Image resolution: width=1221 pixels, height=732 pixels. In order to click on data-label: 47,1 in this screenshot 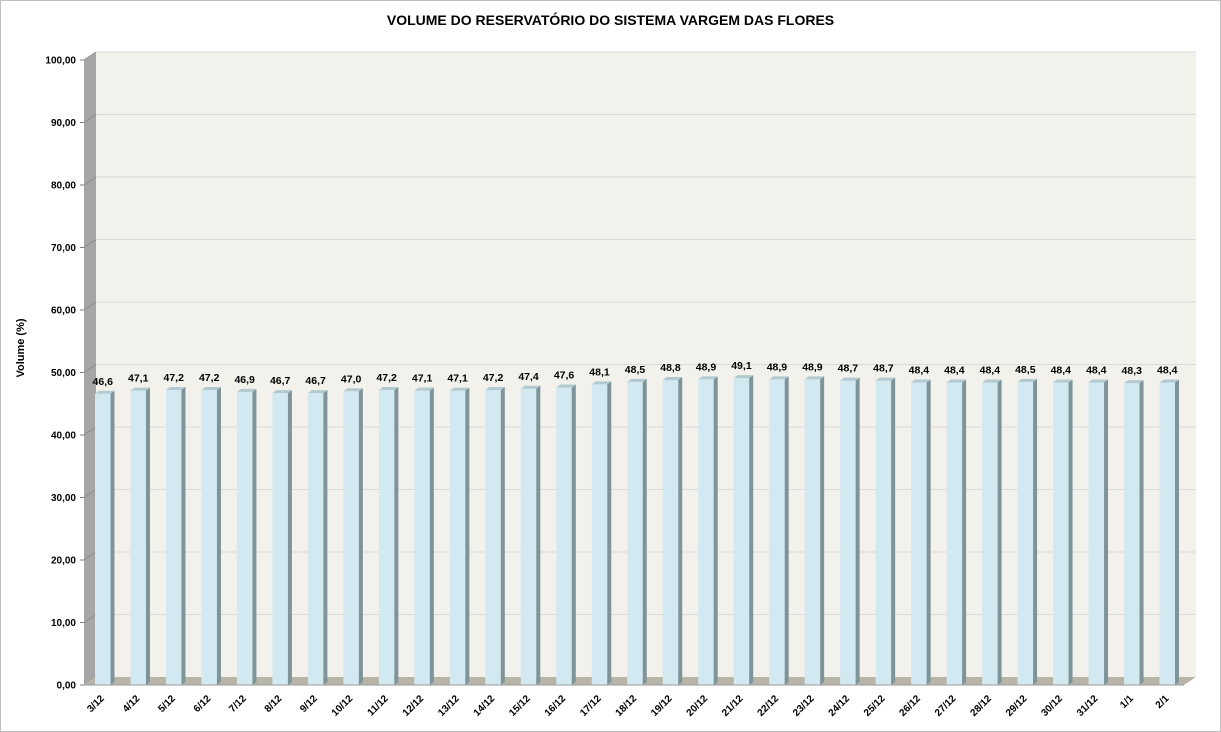, I will do `click(422, 379)`.